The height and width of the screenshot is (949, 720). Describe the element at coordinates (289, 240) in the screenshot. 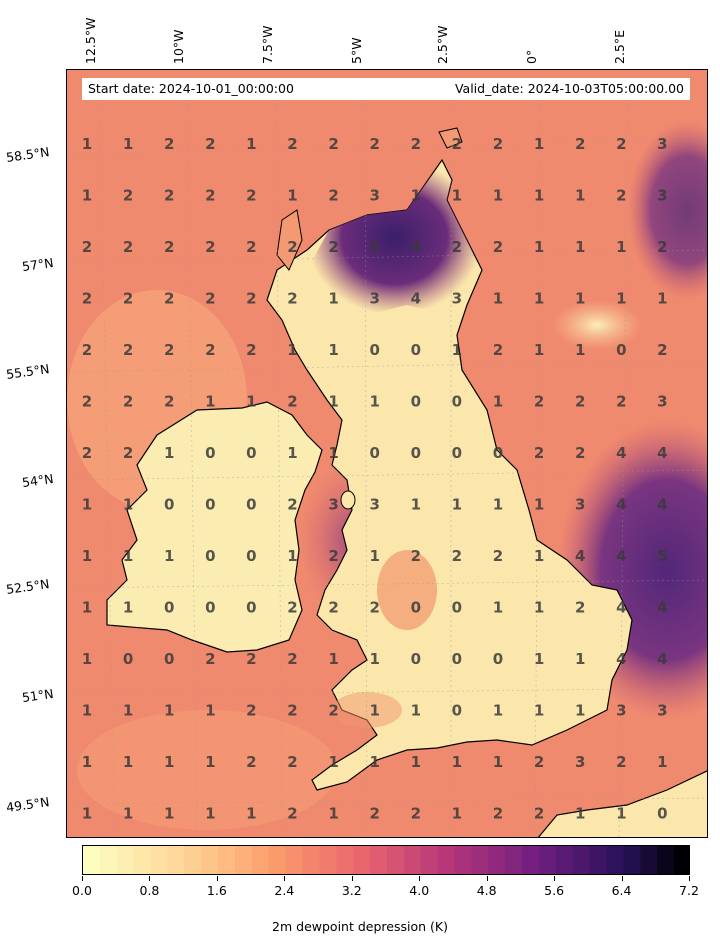

I see `outer-hebrides` at that location.